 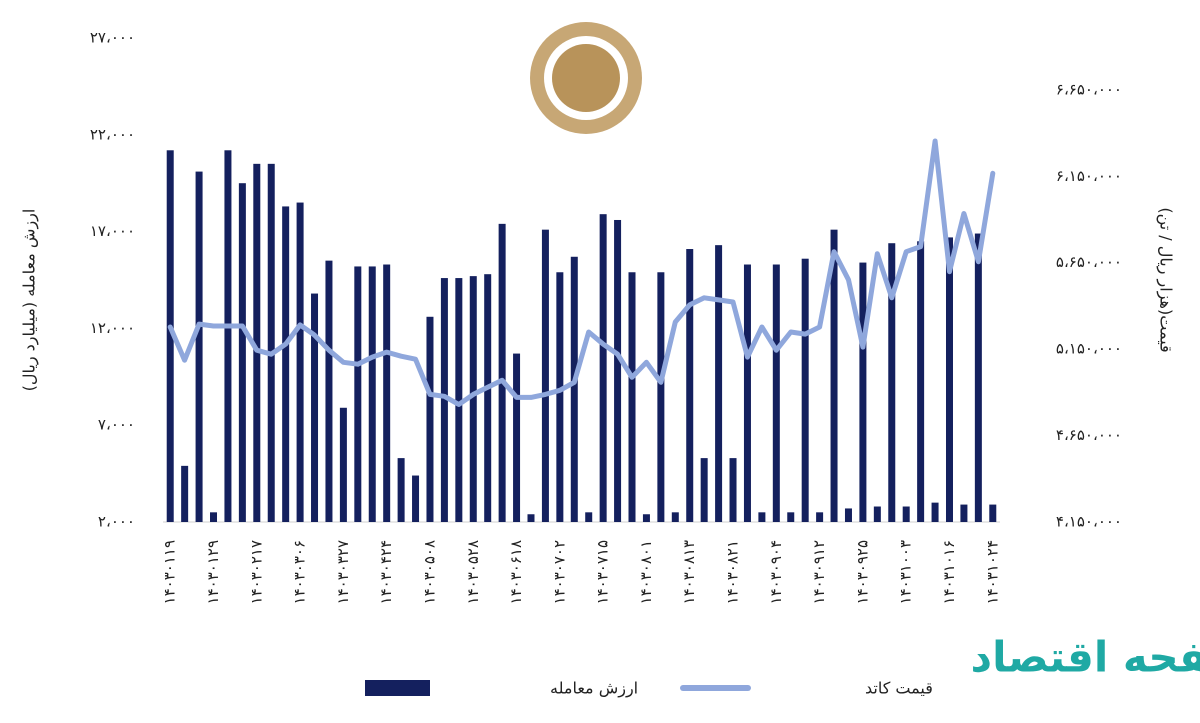 What do you see at coordinates (112, 38) in the screenshot?
I see `y-tick-label: ۲۷،۰۰۰` at bounding box center [112, 38].